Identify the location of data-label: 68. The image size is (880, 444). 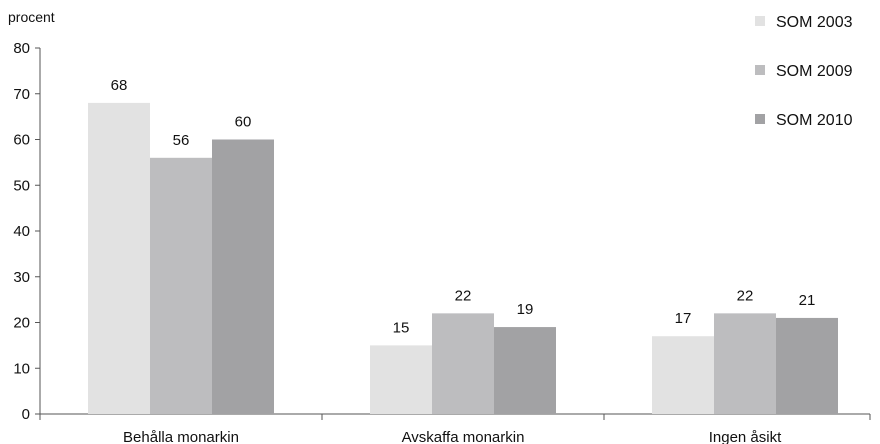
(119, 85).